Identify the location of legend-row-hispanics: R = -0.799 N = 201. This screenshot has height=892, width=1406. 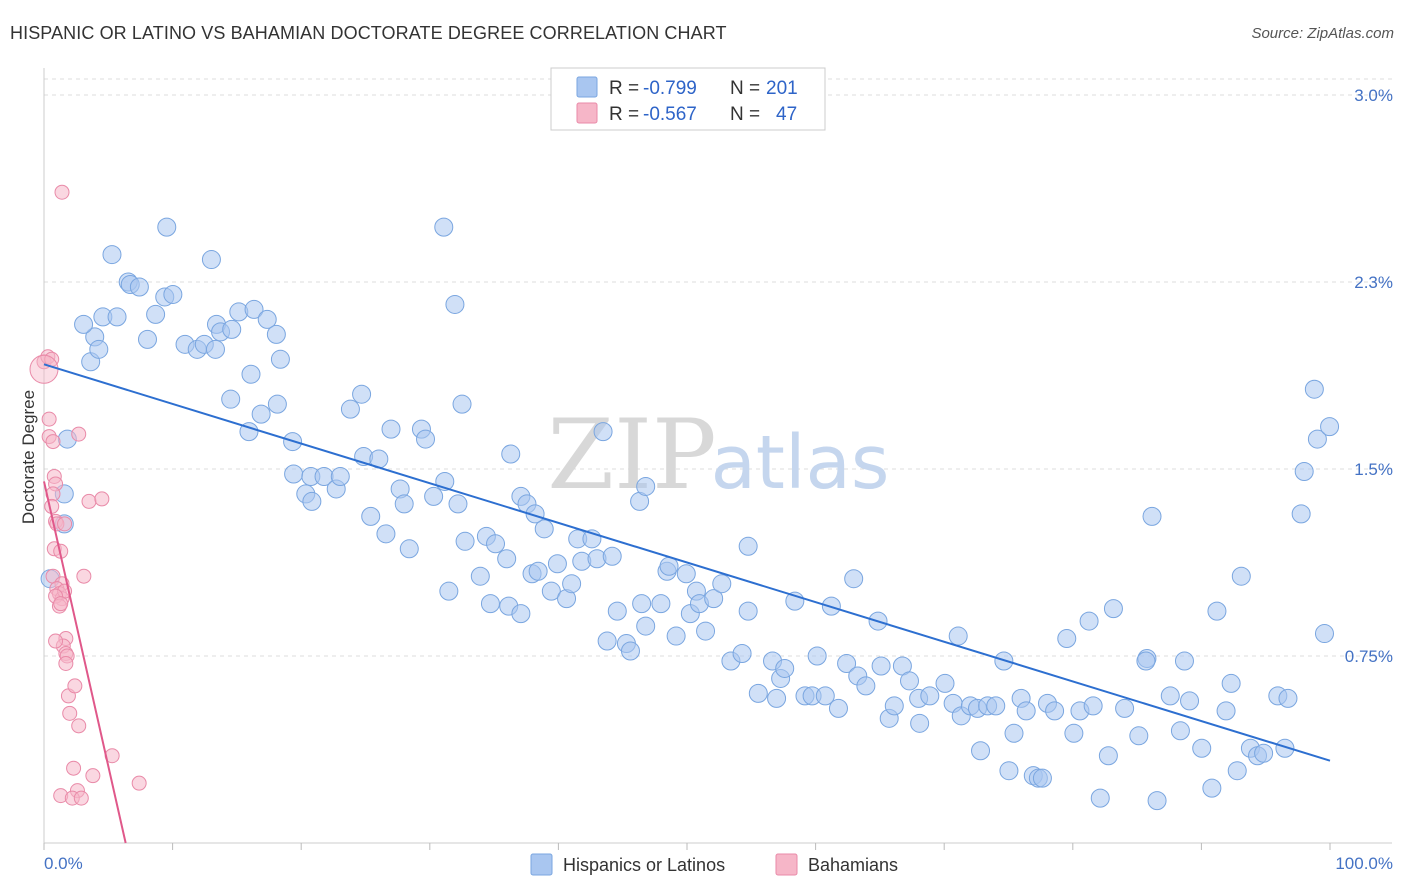
(687, 87).